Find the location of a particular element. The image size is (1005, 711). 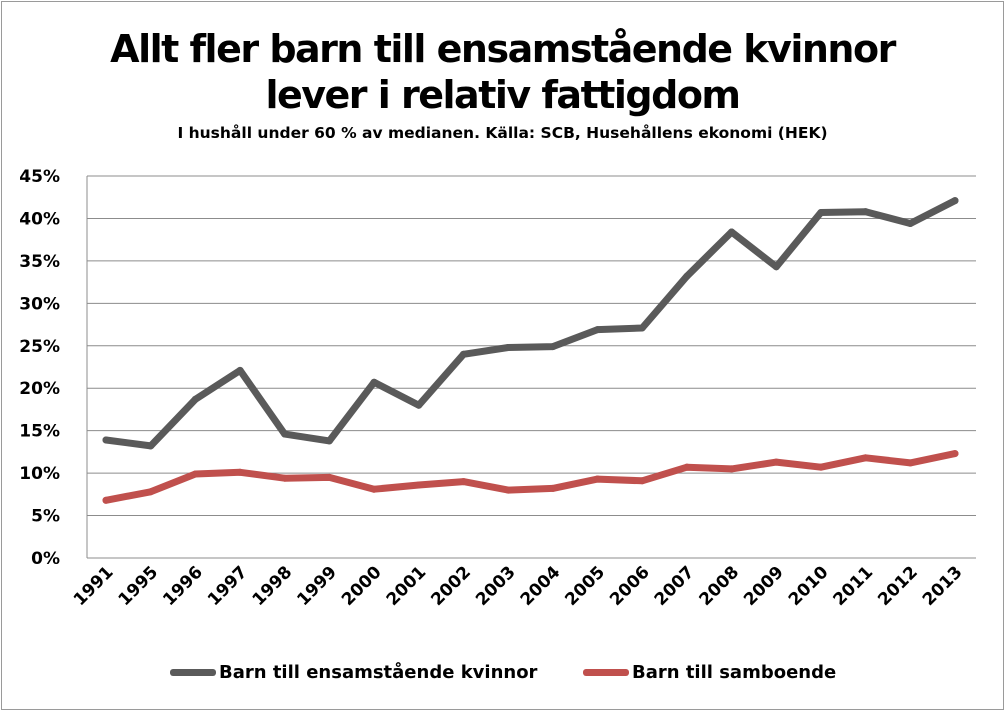

x-tick-label: 2000 is located at coordinates (362, 586).